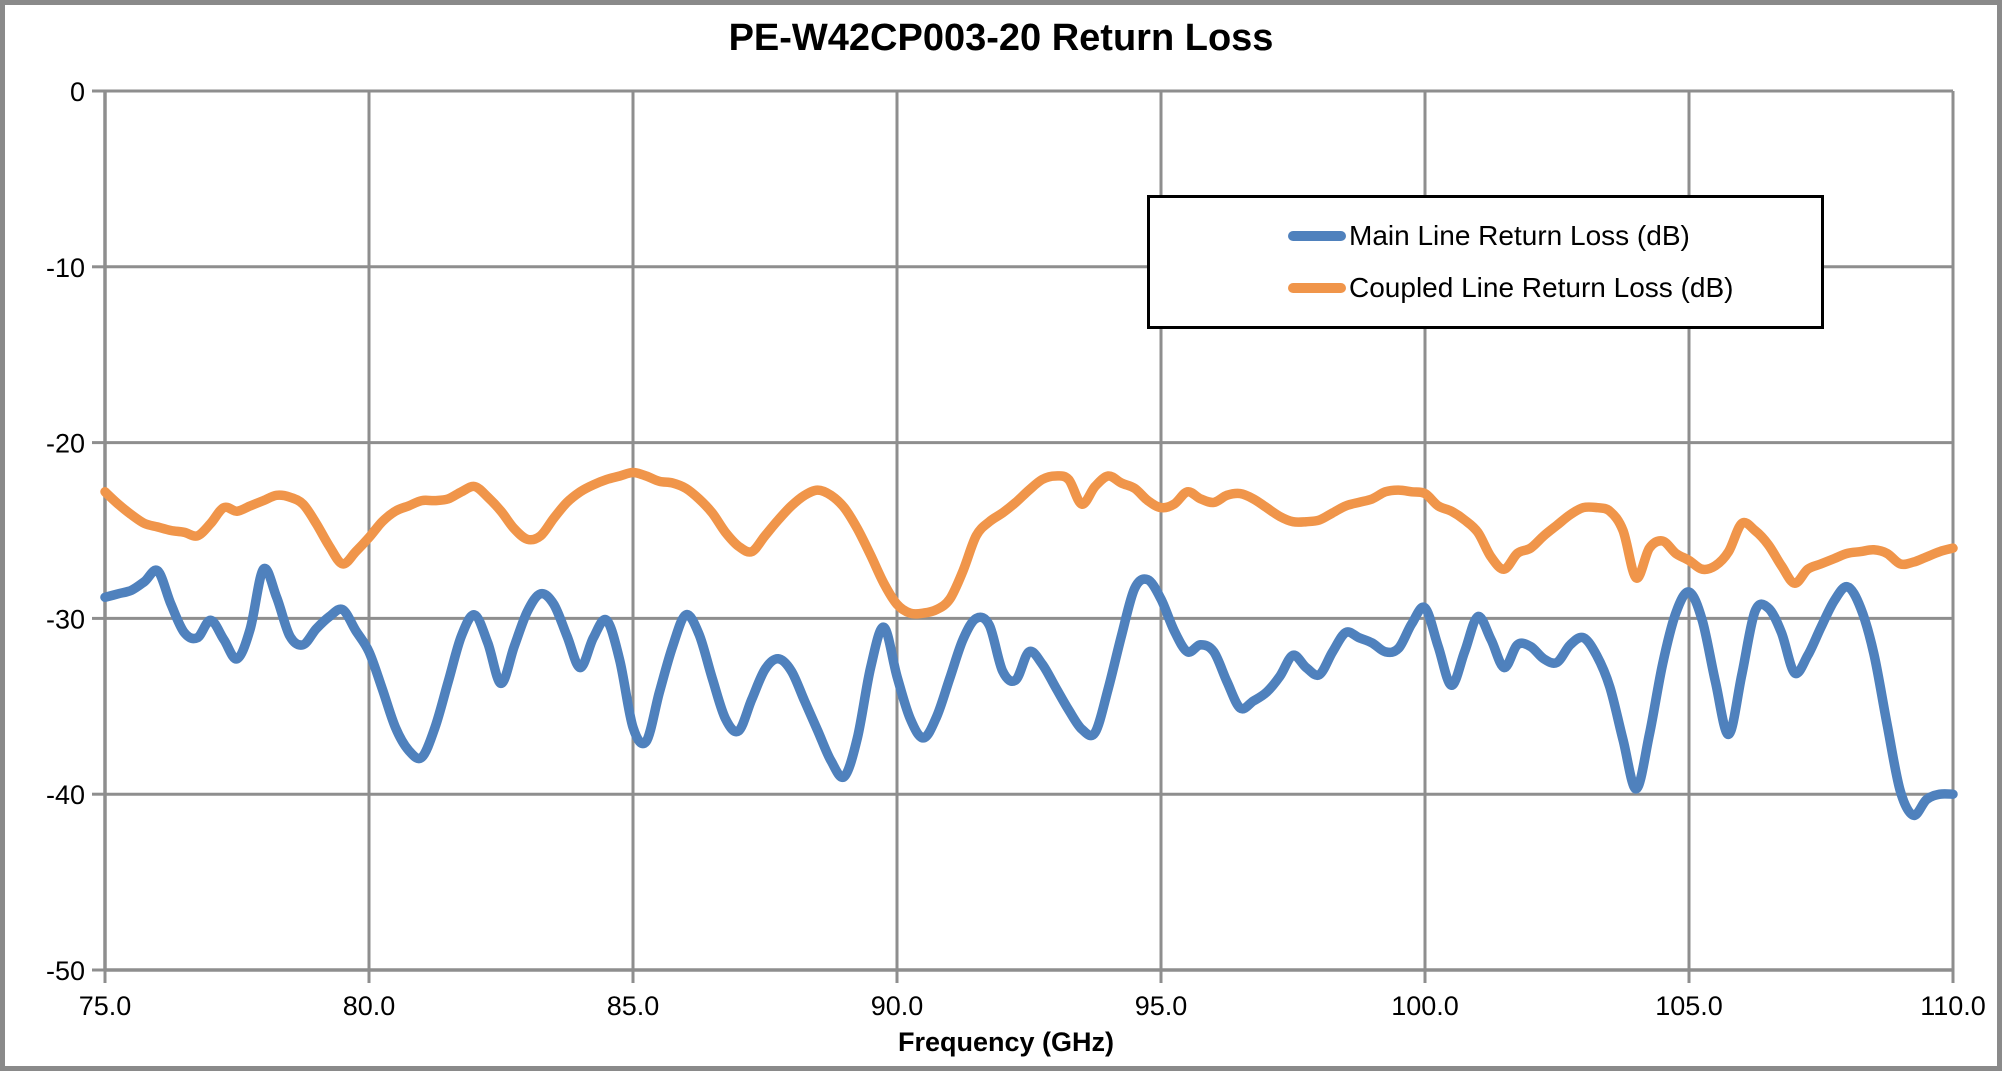 The height and width of the screenshot is (1071, 2002). I want to click on coupled-line-legend-marker-icon, so click(1317, 288).